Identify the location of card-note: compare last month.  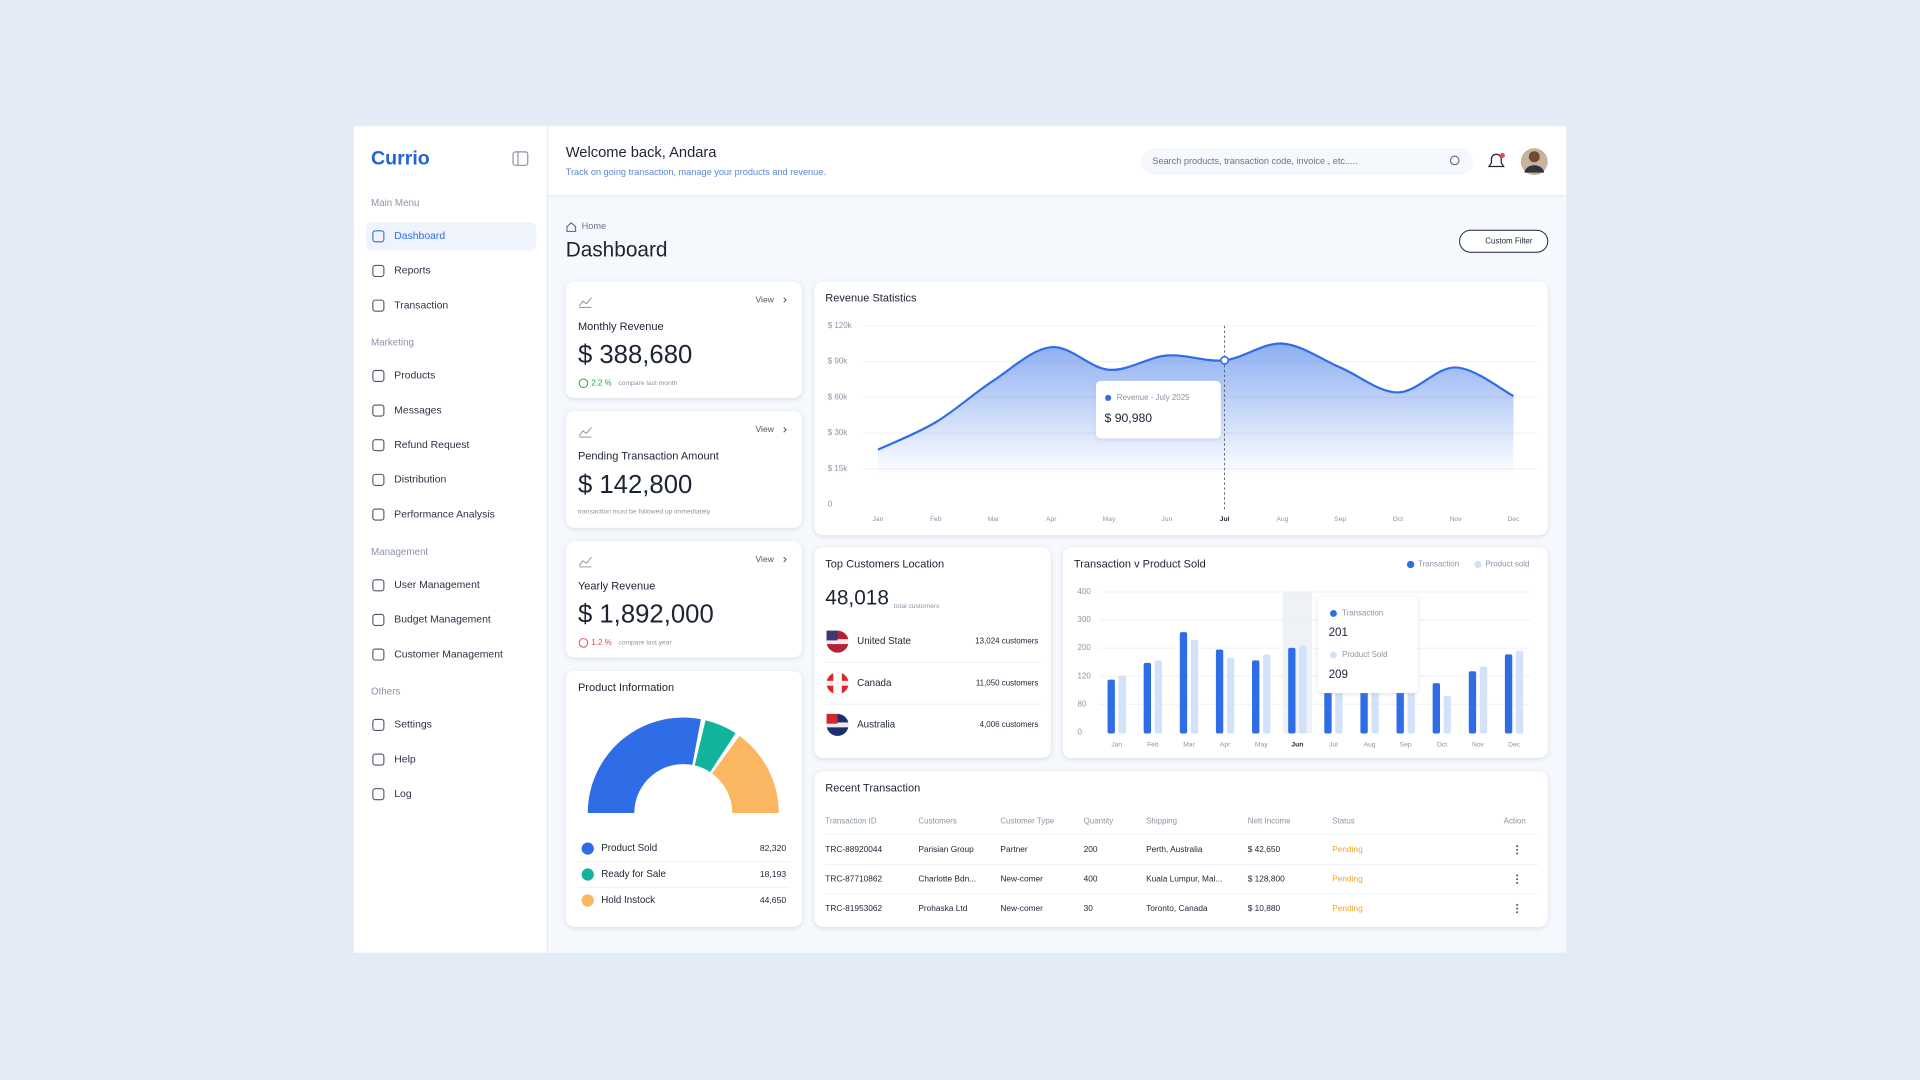
(647, 383).